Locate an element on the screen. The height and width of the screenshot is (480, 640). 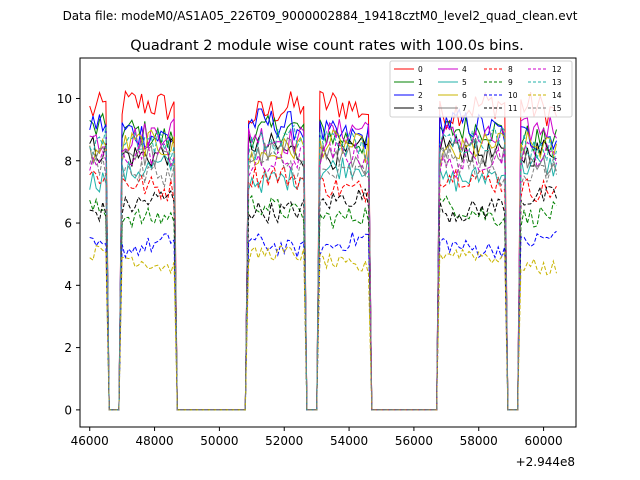
legend-label-9: 9 is located at coordinates (510, 82).